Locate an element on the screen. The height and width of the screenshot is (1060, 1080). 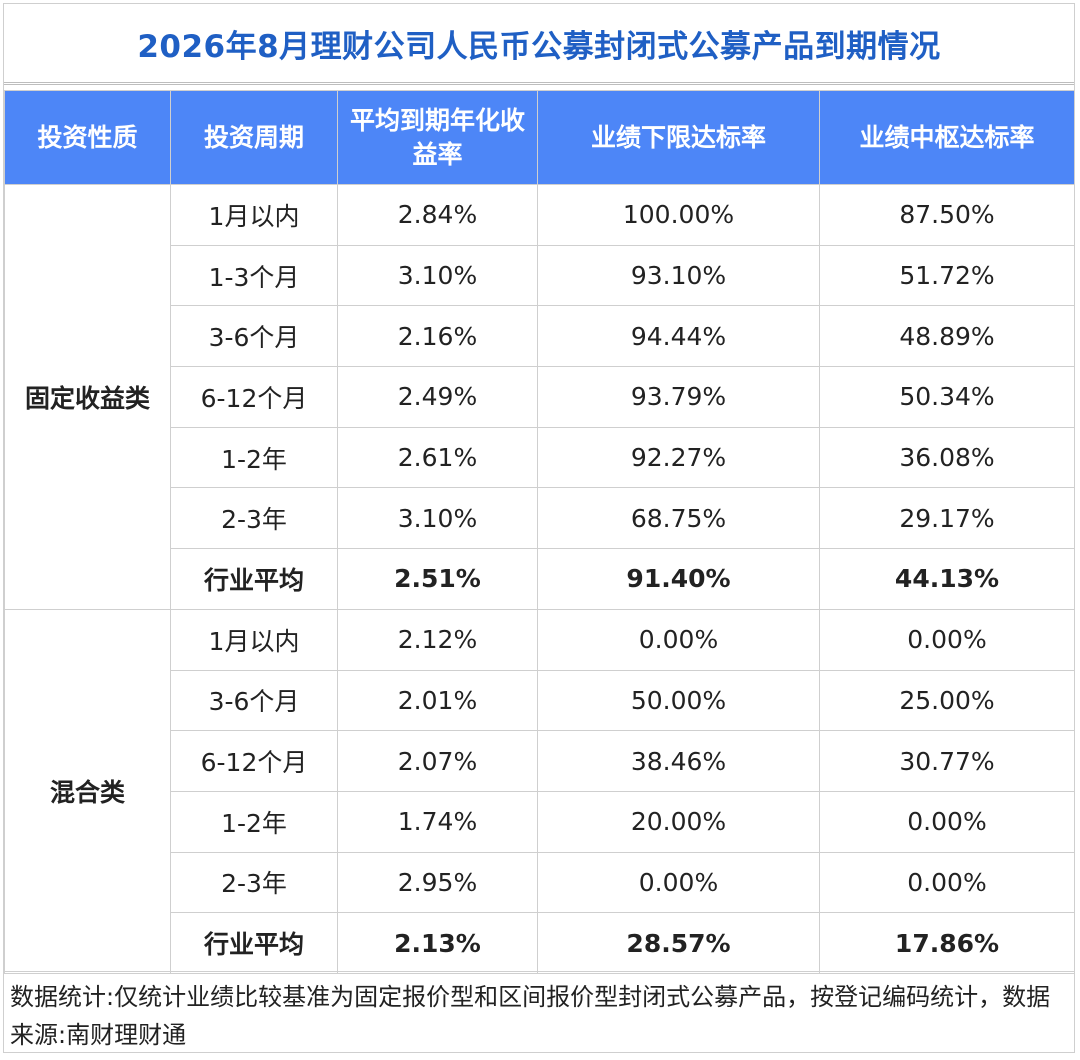
yield-cell: 2.61% is located at coordinates (437, 457).